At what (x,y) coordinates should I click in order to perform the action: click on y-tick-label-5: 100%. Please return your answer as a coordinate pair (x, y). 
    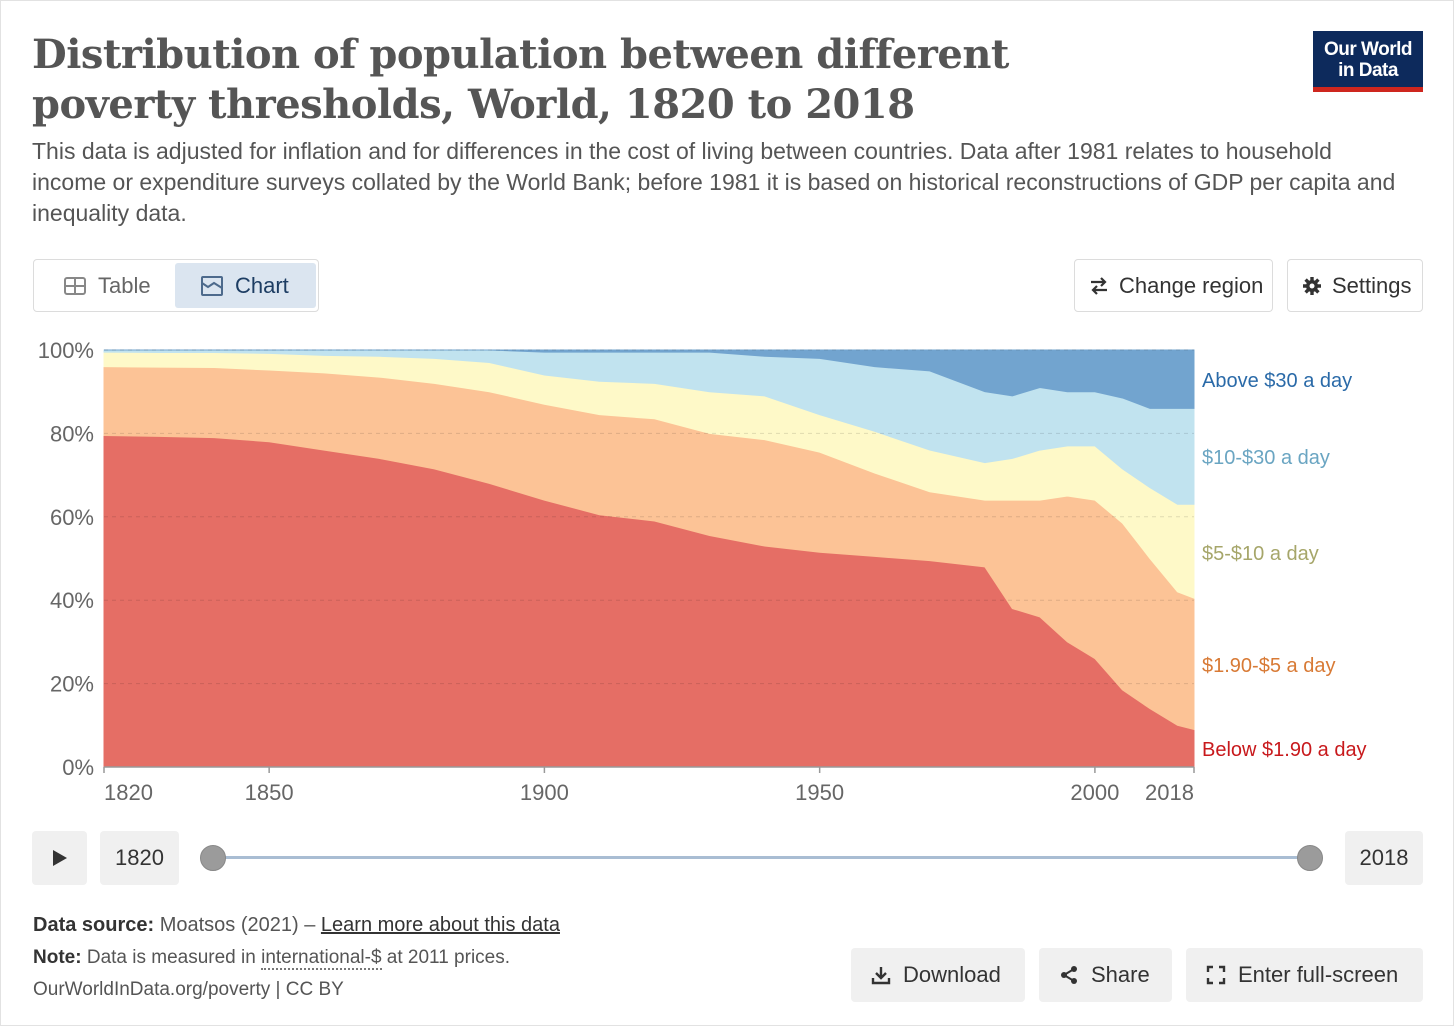
    Looking at the image, I should click on (66, 350).